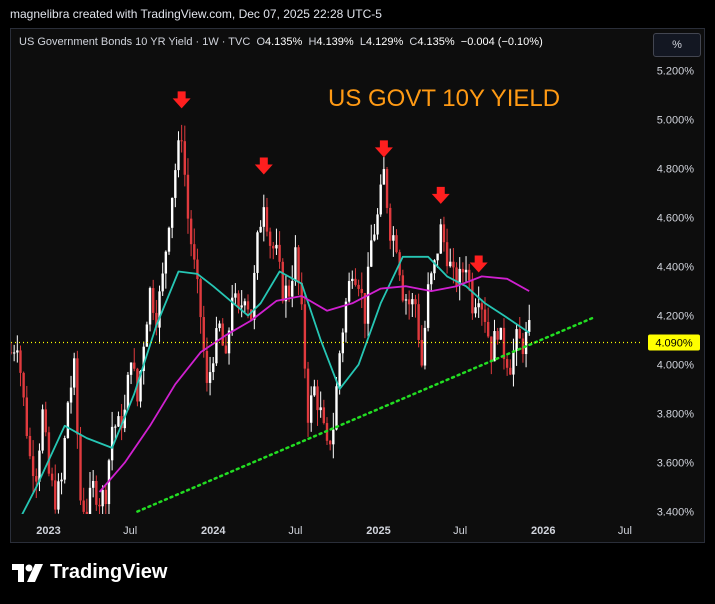 Image resolution: width=715 pixels, height=604 pixels. What do you see at coordinates (674, 344) in the screenshot?
I see `price-tag-label: 4.090%` at bounding box center [674, 344].